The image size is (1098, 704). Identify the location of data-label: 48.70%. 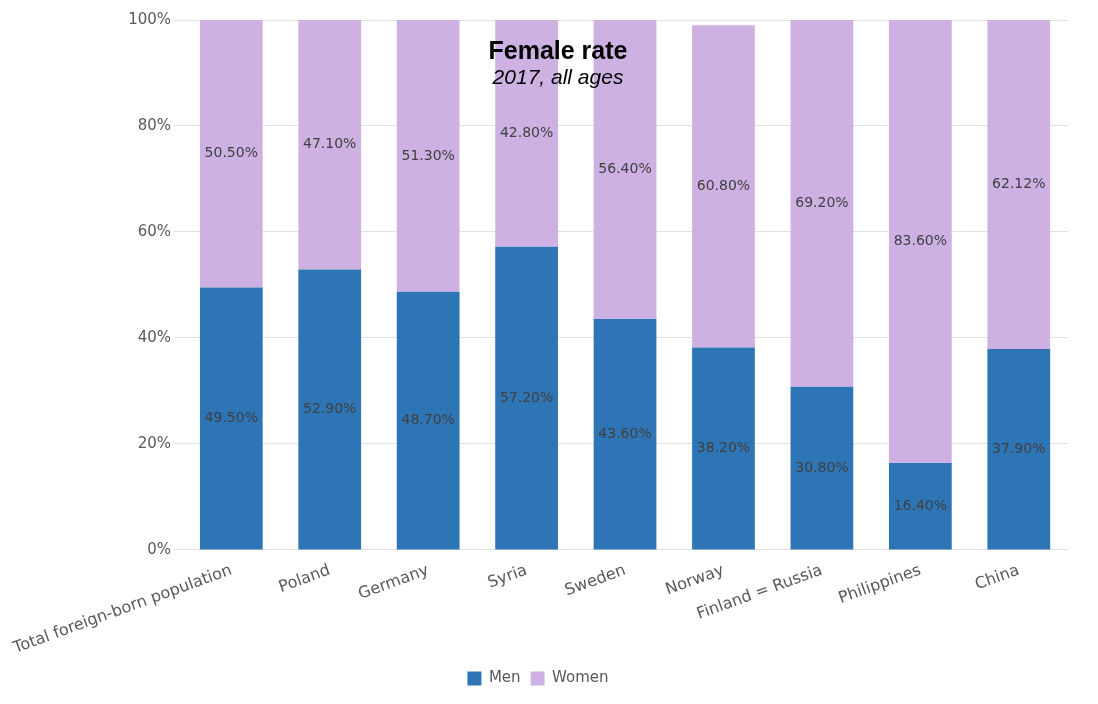
(428, 419).